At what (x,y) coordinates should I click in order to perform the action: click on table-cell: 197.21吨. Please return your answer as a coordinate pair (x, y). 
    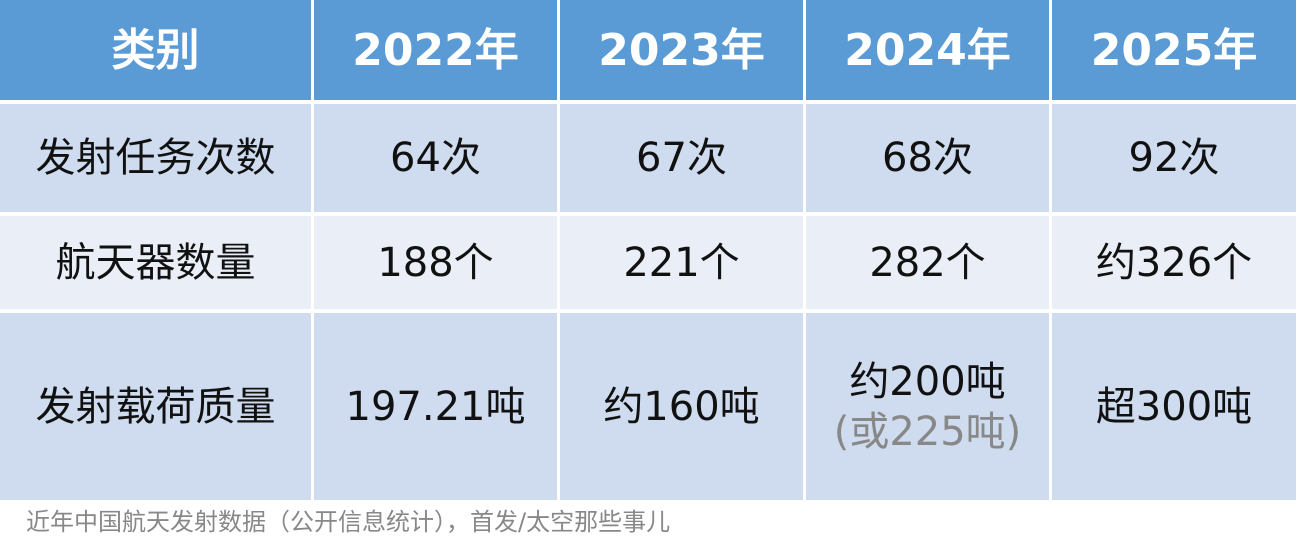
    Looking at the image, I should click on (435, 406).